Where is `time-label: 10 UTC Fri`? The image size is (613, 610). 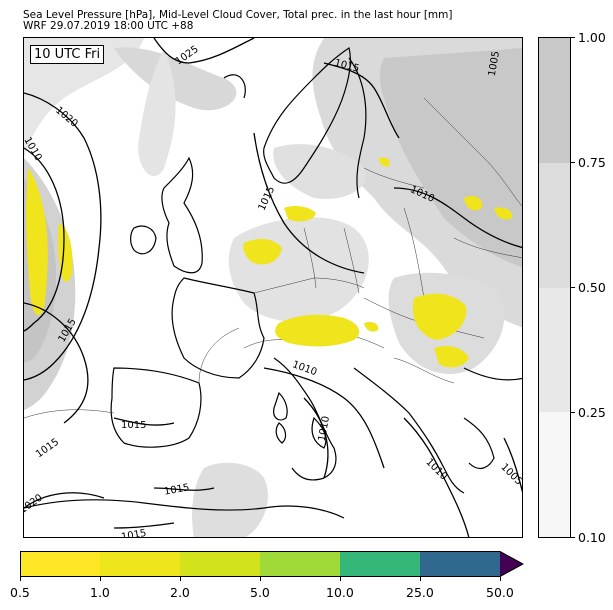 time-label: 10 UTC Fri is located at coordinates (67, 54).